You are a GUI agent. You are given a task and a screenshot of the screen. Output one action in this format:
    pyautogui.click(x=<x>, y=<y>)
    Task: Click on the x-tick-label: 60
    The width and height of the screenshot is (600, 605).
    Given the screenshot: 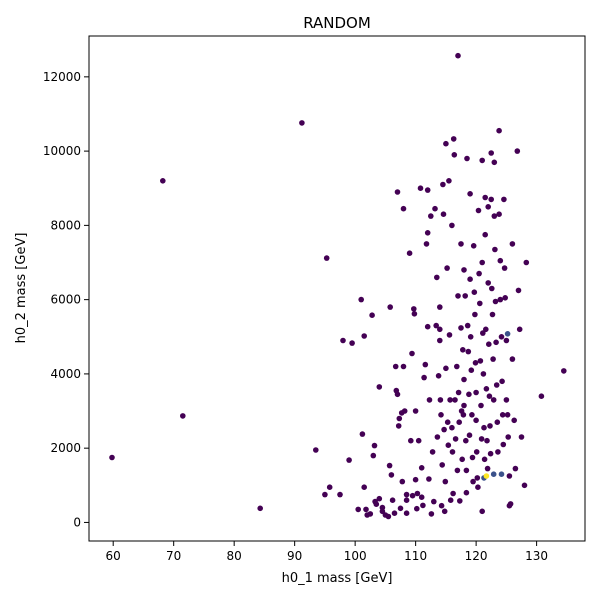 What is the action you would take?
    pyautogui.click(x=113, y=556)
    